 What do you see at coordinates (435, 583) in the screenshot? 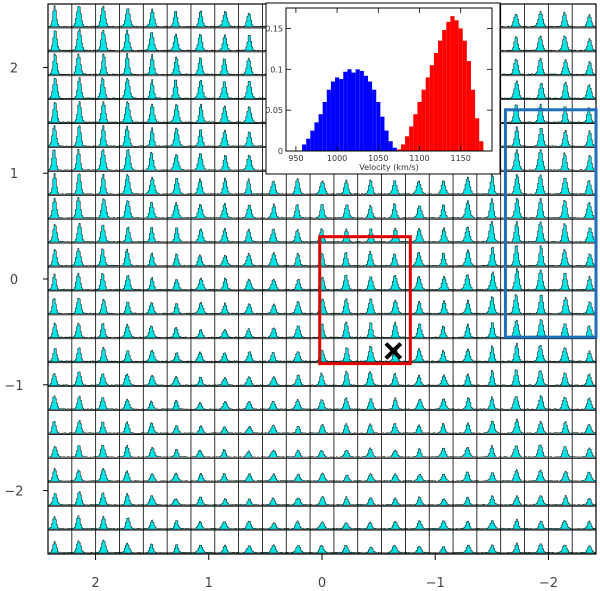
I see `x-tick-label: −1` at bounding box center [435, 583].